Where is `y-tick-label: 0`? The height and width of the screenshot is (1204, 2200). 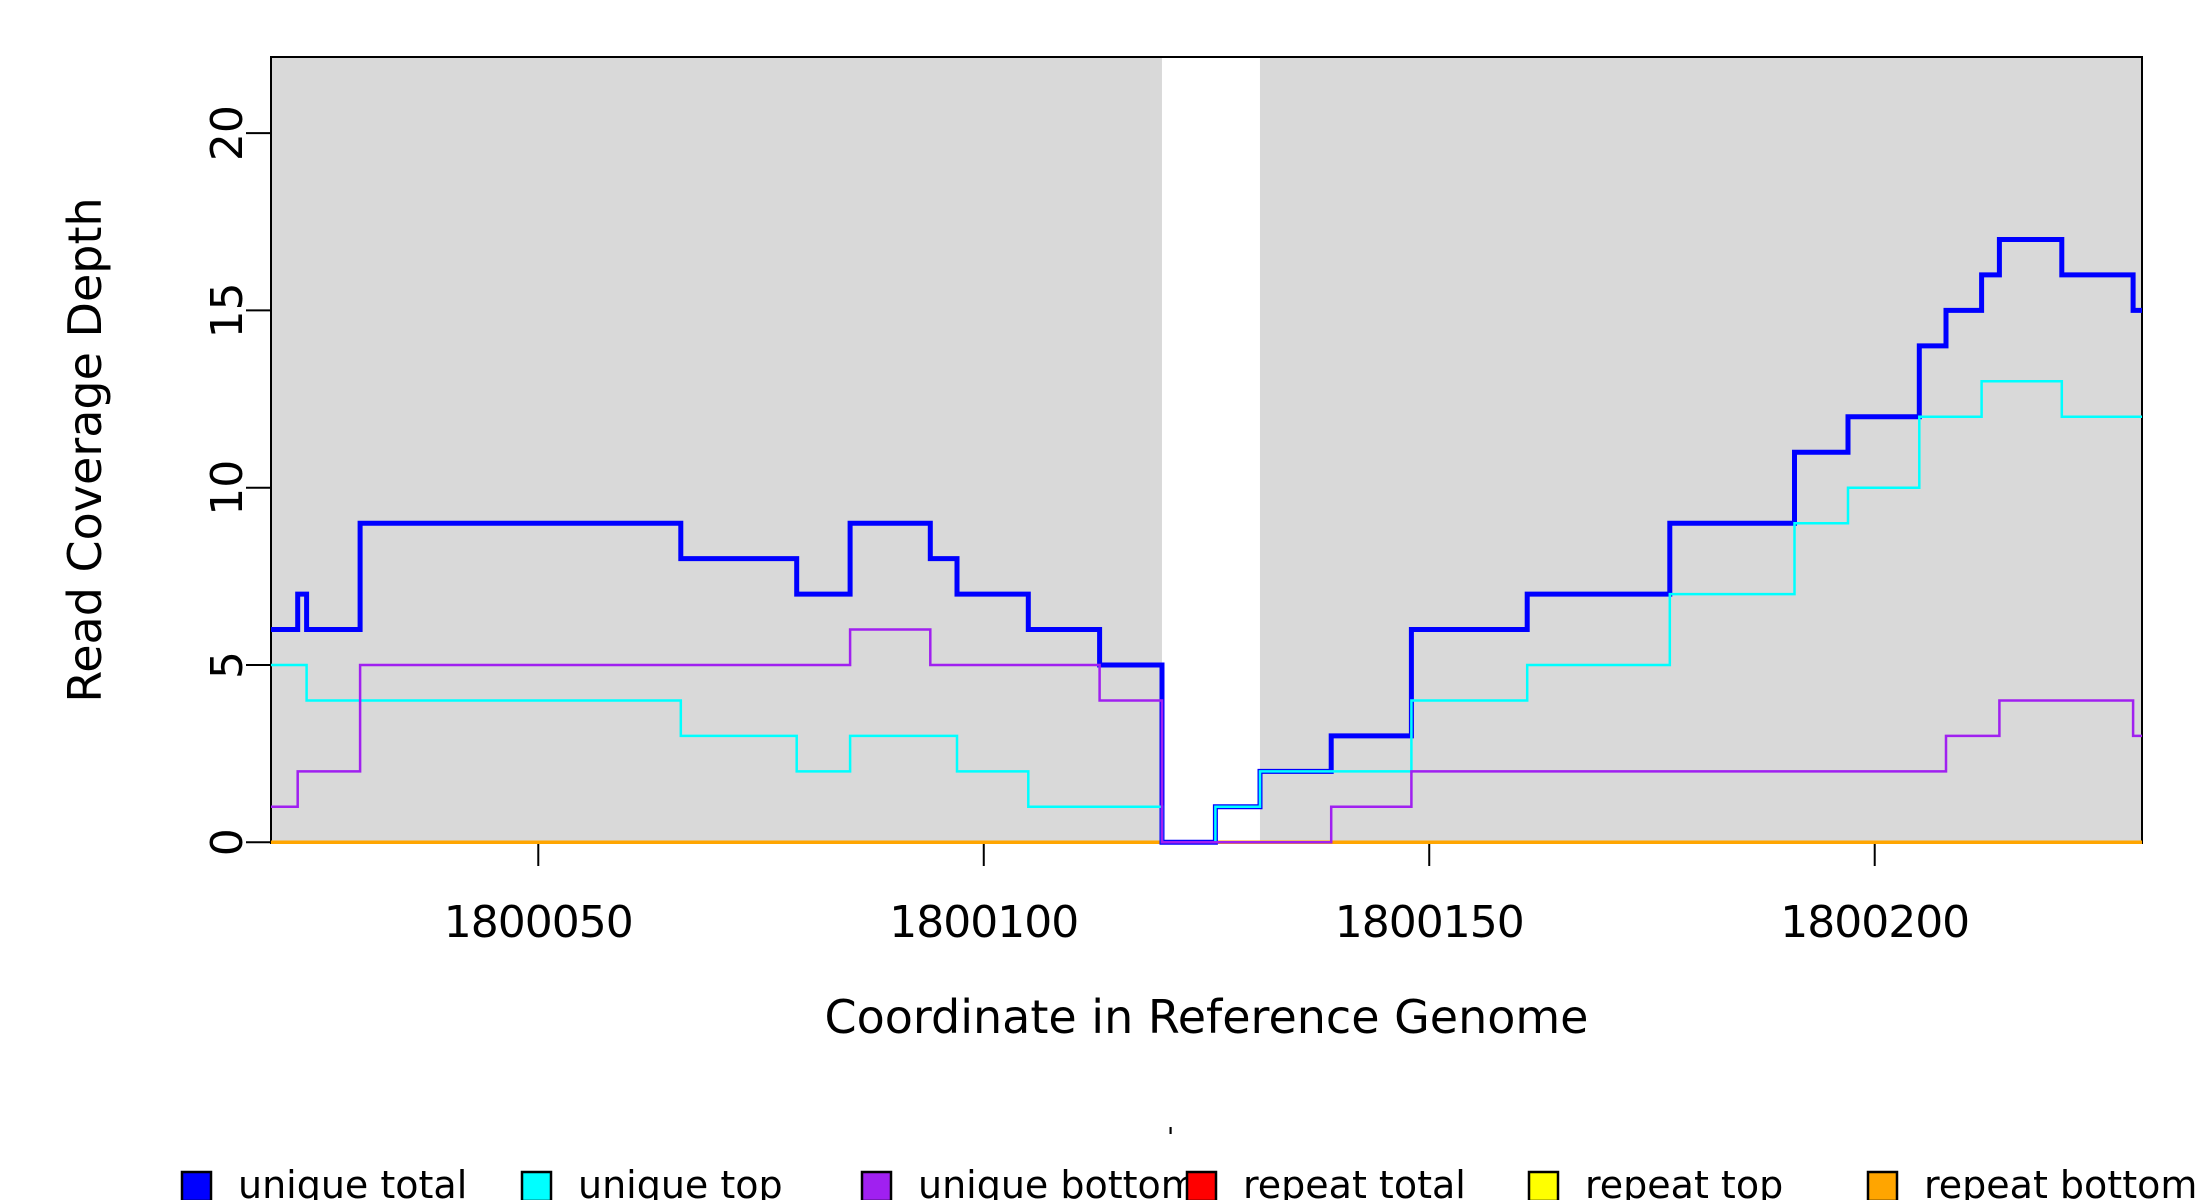
y-tick-label: 0 is located at coordinates (227, 842).